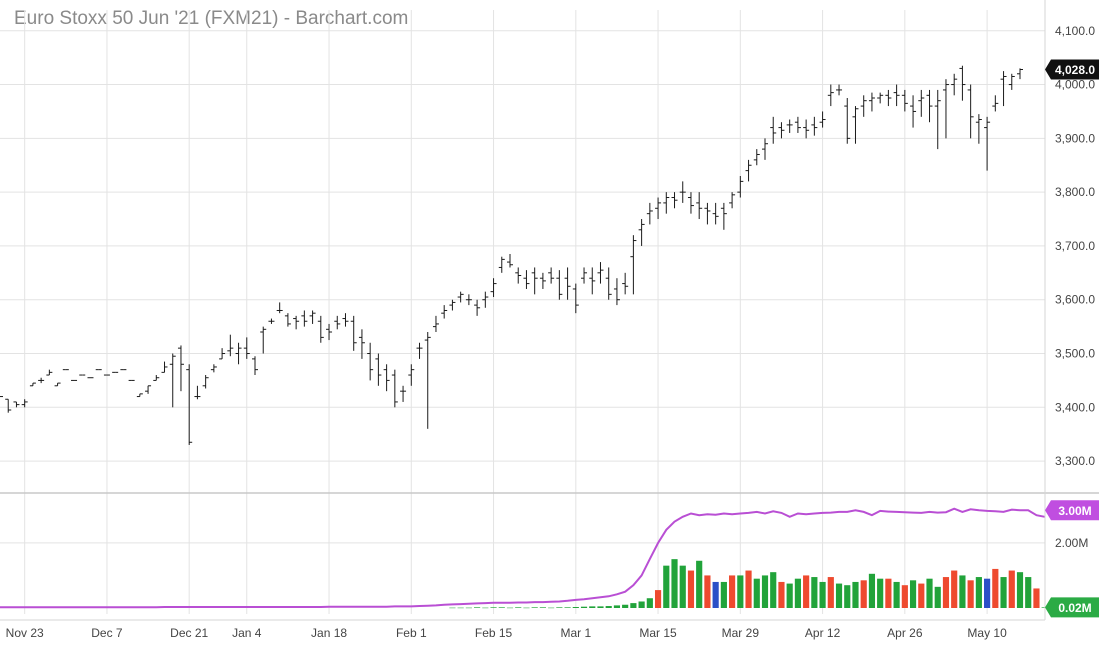 The height and width of the screenshot is (645, 1099). Describe the element at coordinates (247, 633) in the screenshot. I see `x-tick-label: Jan 4` at that location.